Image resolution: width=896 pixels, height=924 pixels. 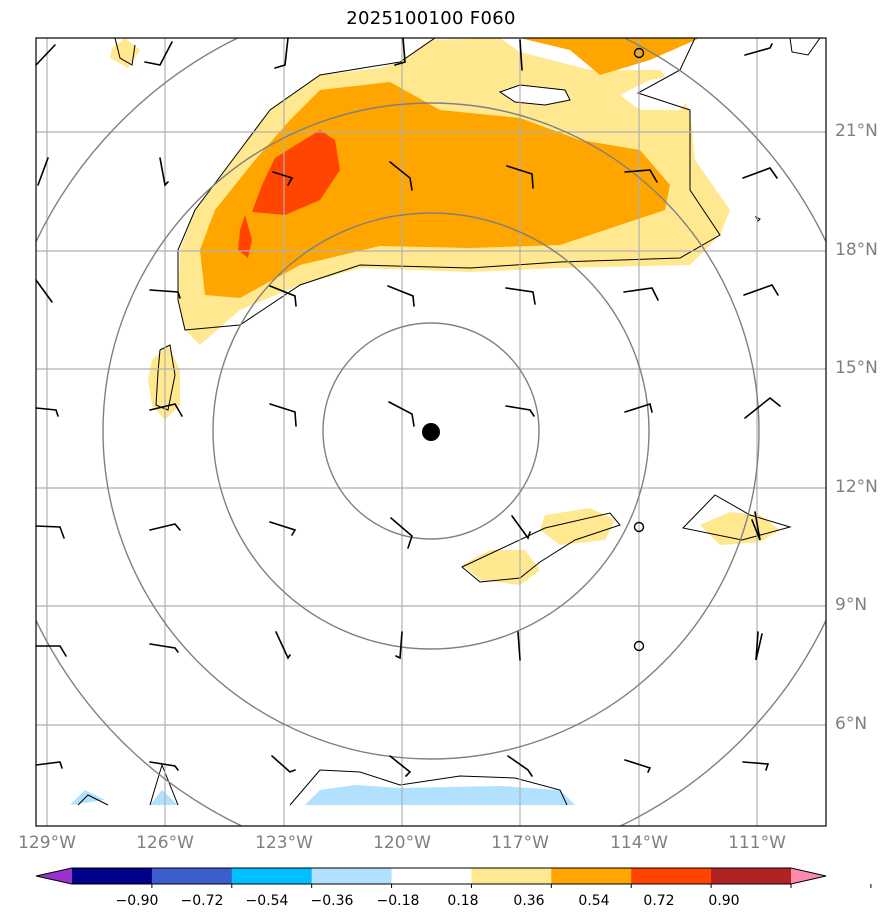 I want to click on colorbar-ticks, so click(x=511, y=886).